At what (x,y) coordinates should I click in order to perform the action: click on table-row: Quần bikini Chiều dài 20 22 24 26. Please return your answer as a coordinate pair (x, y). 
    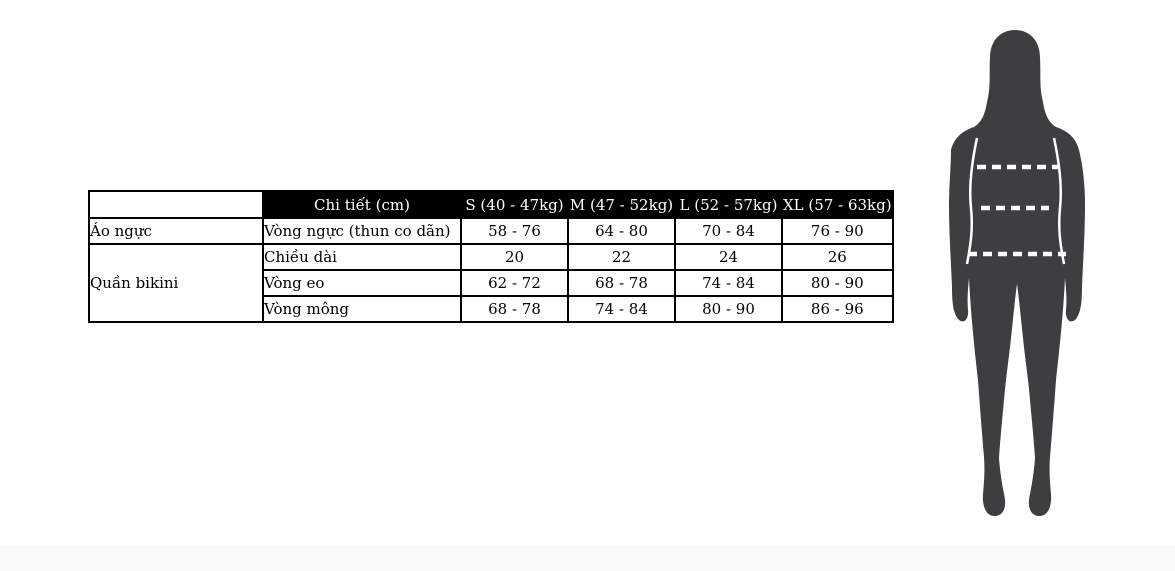
    Looking at the image, I should click on (491, 283).